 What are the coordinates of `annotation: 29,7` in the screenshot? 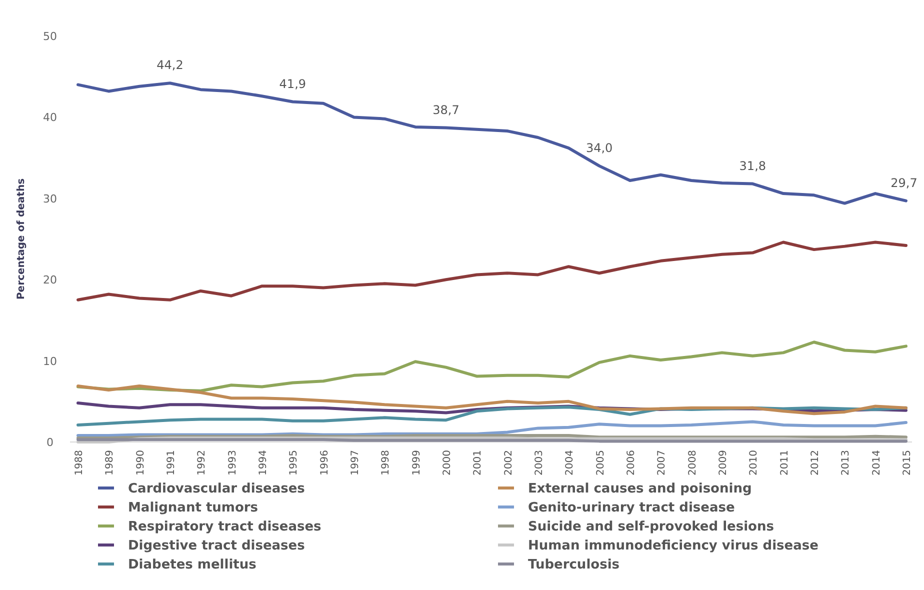 It's located at (904, 183).